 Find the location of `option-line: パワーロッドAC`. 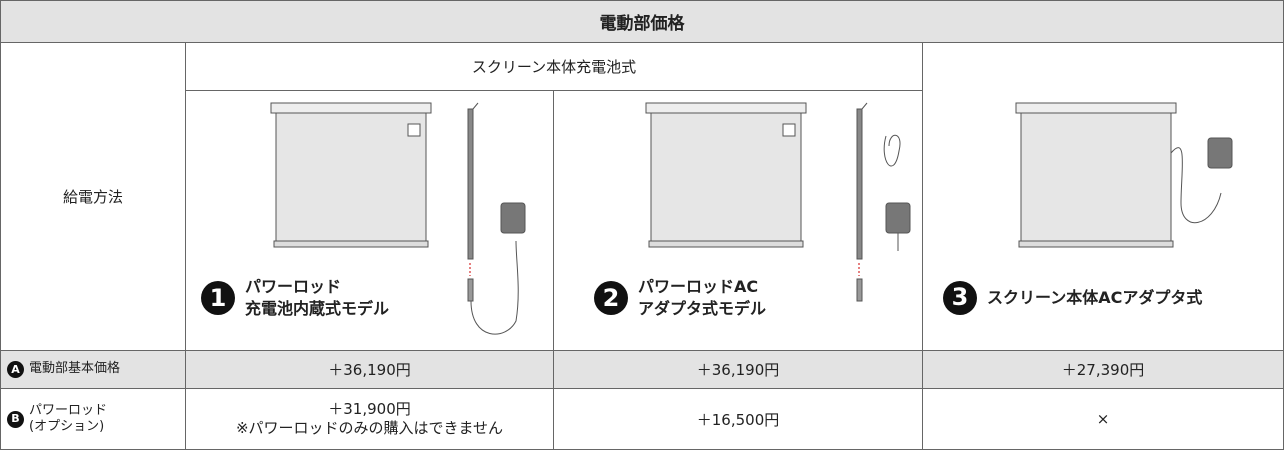

option-line: パワーロッドAC is located at coordinates (698, 286).